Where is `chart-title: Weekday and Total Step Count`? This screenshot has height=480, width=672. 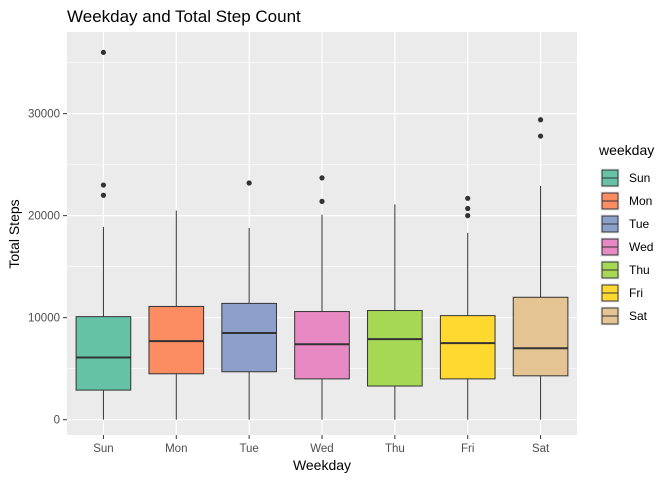
chart-title: Weekday and Total Step Count is located at coordinates (184, 16).